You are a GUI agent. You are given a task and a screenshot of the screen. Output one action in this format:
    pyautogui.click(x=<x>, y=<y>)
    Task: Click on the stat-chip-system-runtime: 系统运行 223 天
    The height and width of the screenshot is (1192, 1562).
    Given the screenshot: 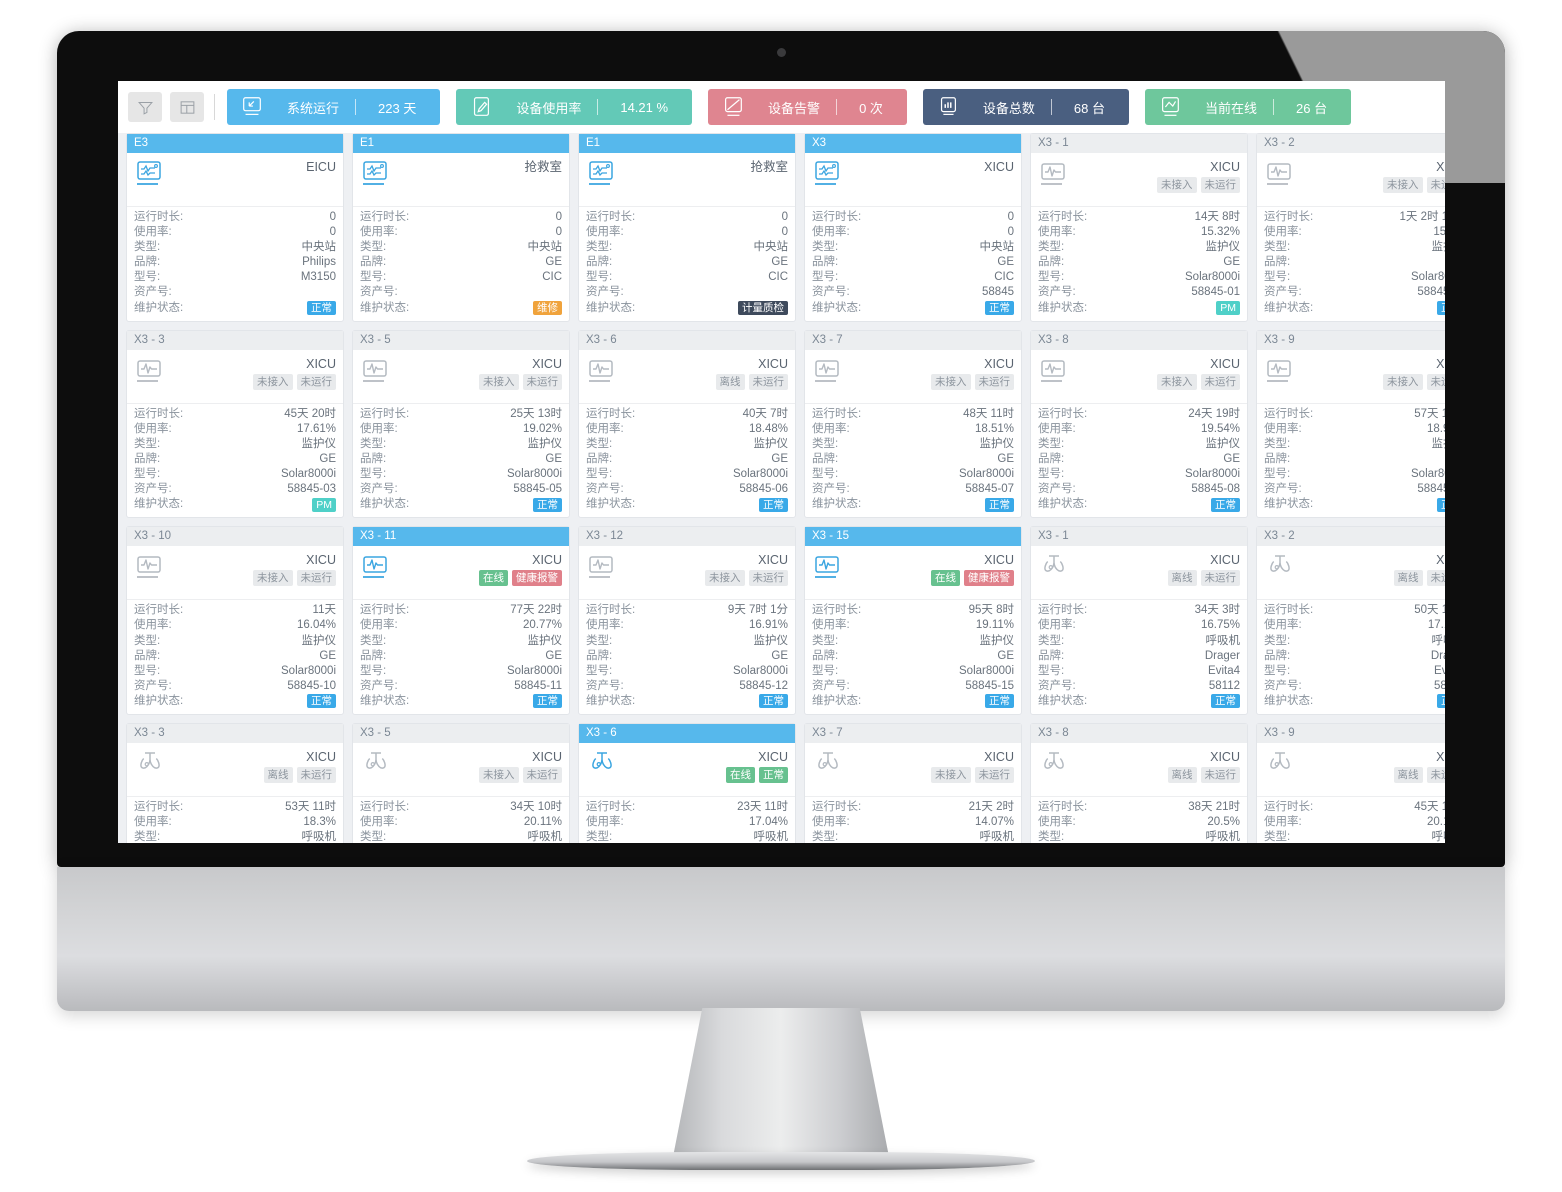 What is the action you would take?
    pyautogui.click(x=334, y=107)
    